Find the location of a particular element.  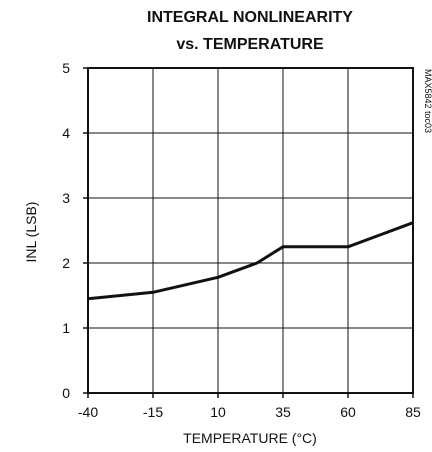

x-tick-label: -15 is located at coordinates (153, 412).